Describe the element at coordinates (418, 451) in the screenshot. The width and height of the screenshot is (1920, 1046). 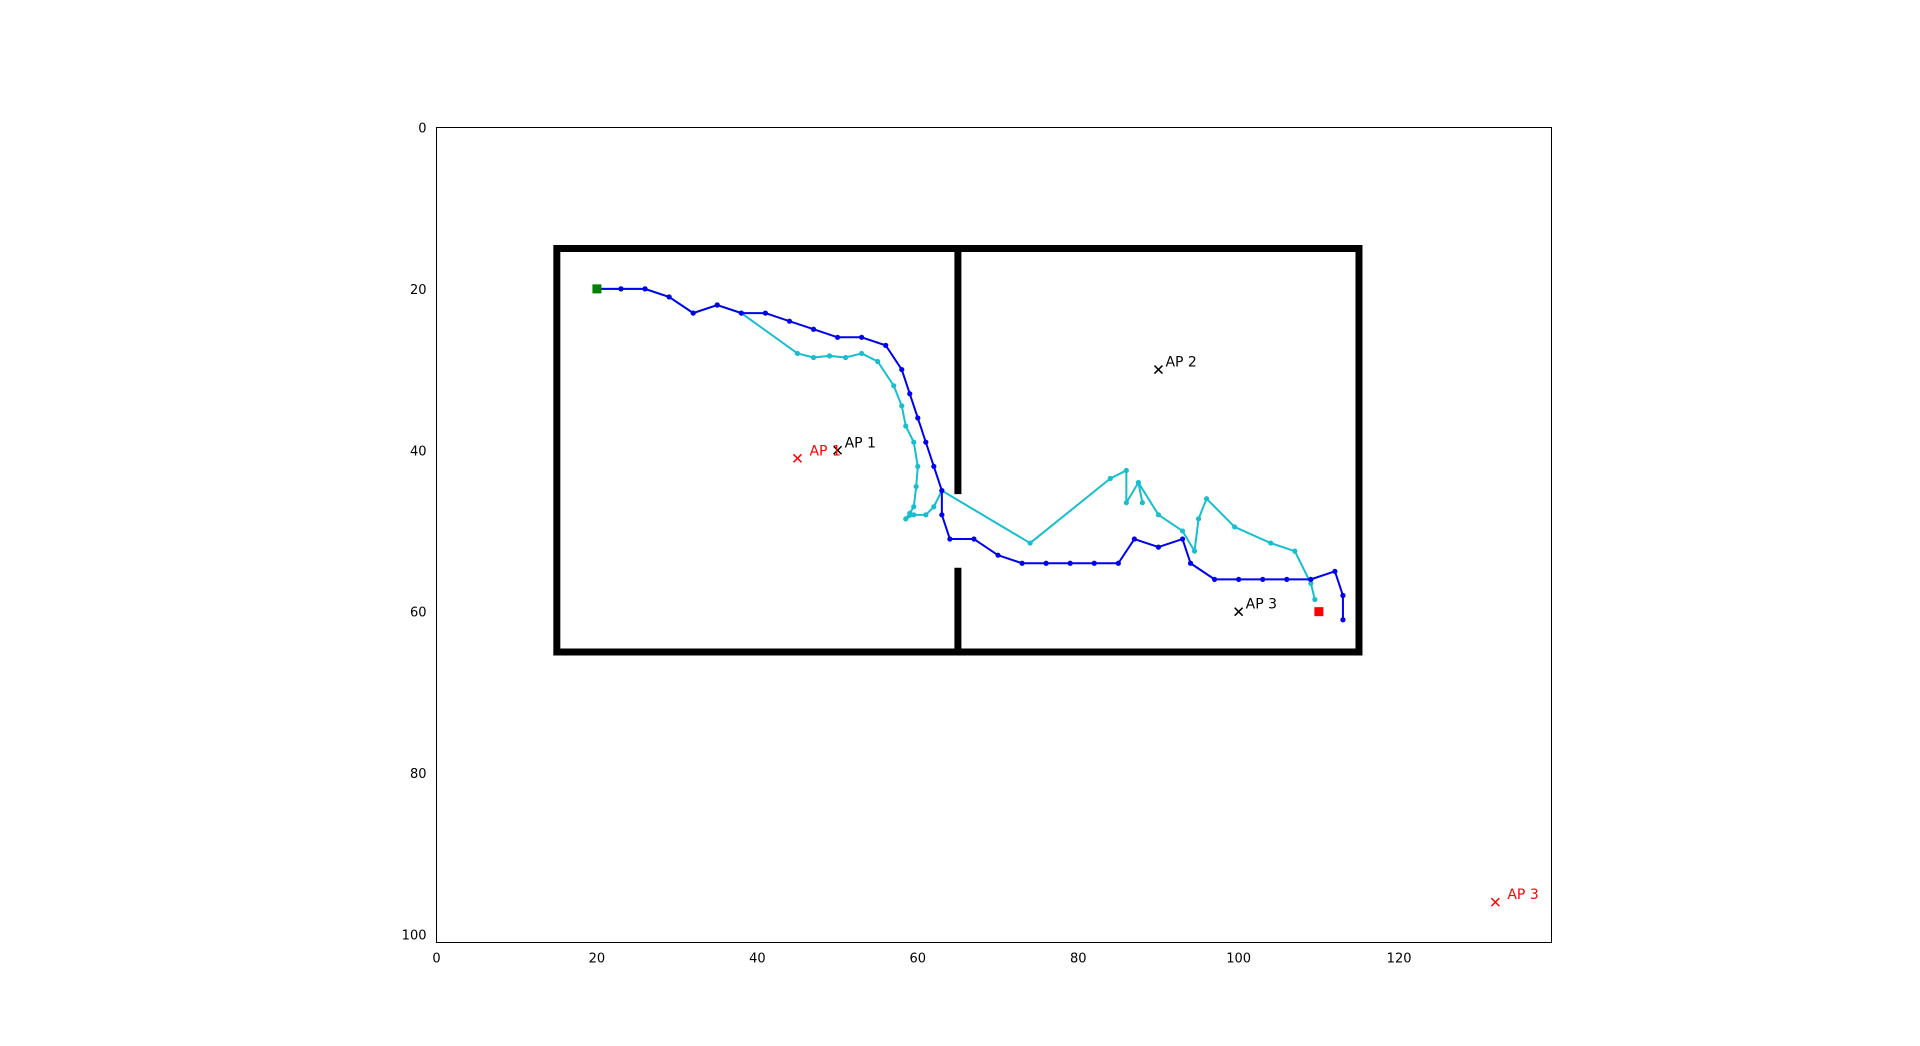
I see `y-tick-label: 40` at that location.